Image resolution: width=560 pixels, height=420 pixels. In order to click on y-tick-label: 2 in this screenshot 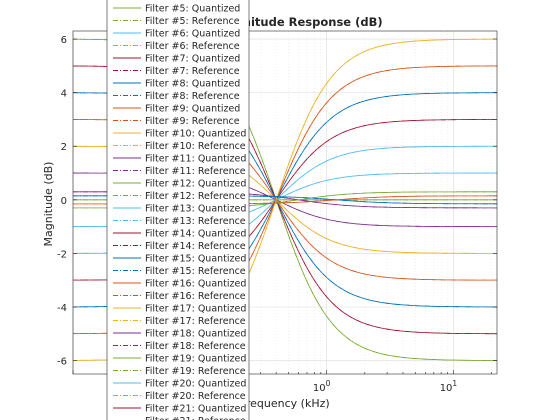, I will do `click(64, 147)`.